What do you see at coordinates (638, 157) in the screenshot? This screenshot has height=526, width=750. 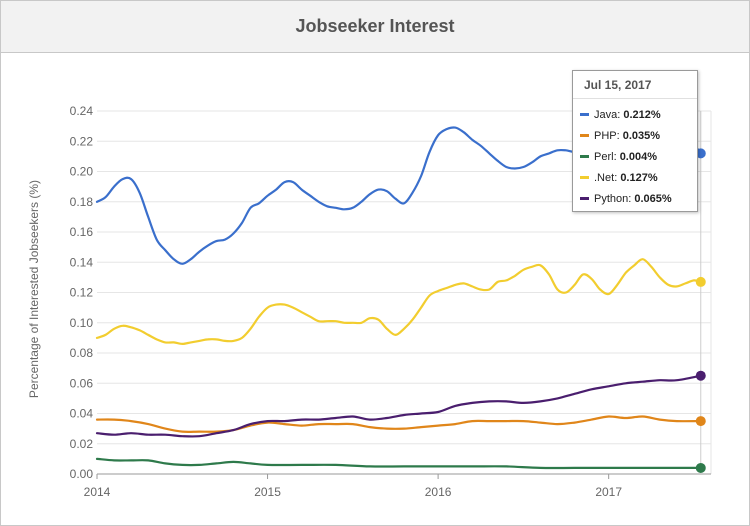 I see `tooltip-series-value: 0.004%` at bounding box center [638, 157].